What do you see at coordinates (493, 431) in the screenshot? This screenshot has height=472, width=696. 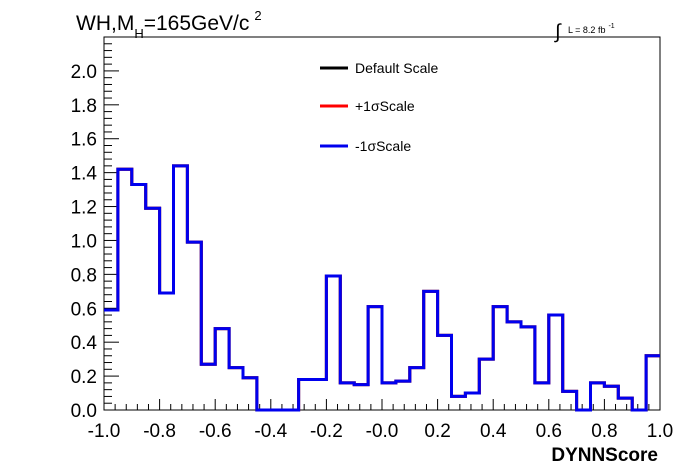 I see `x-tick-label: 0.4` at bounding box center [493, 431].